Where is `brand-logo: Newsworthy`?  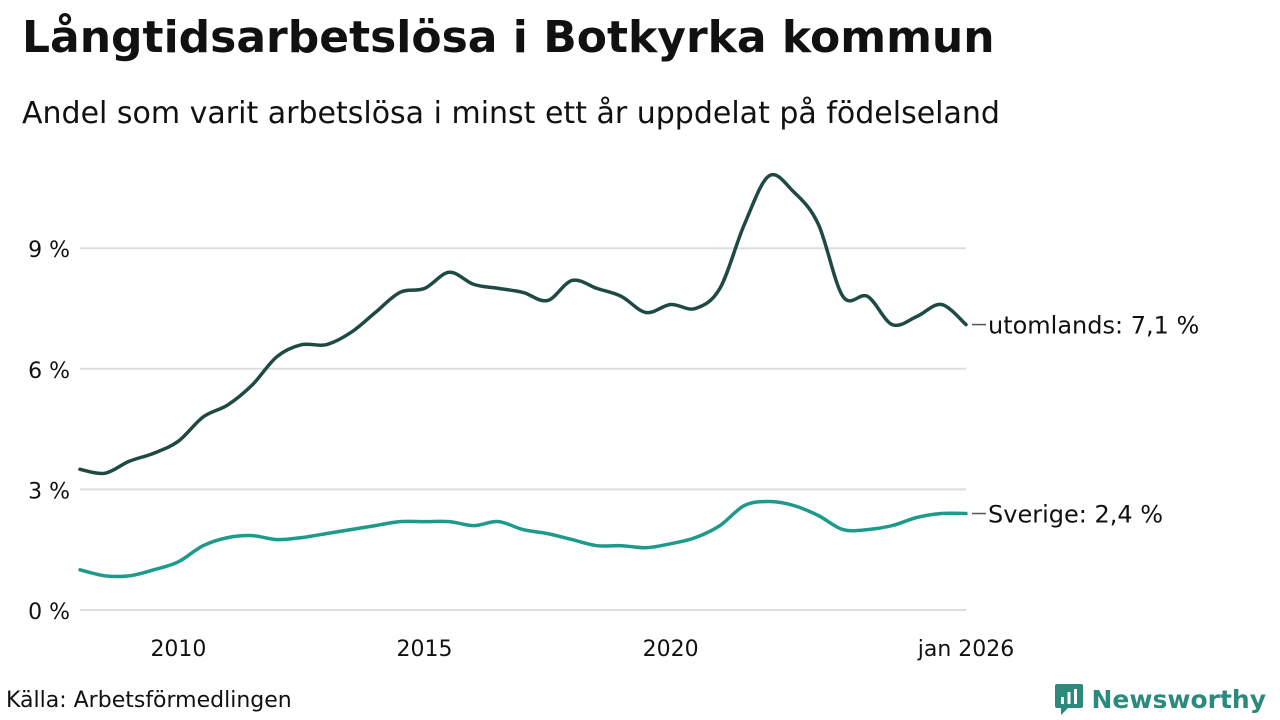
brand-logo: Newsworthy is located at coordinates (1160, 699).